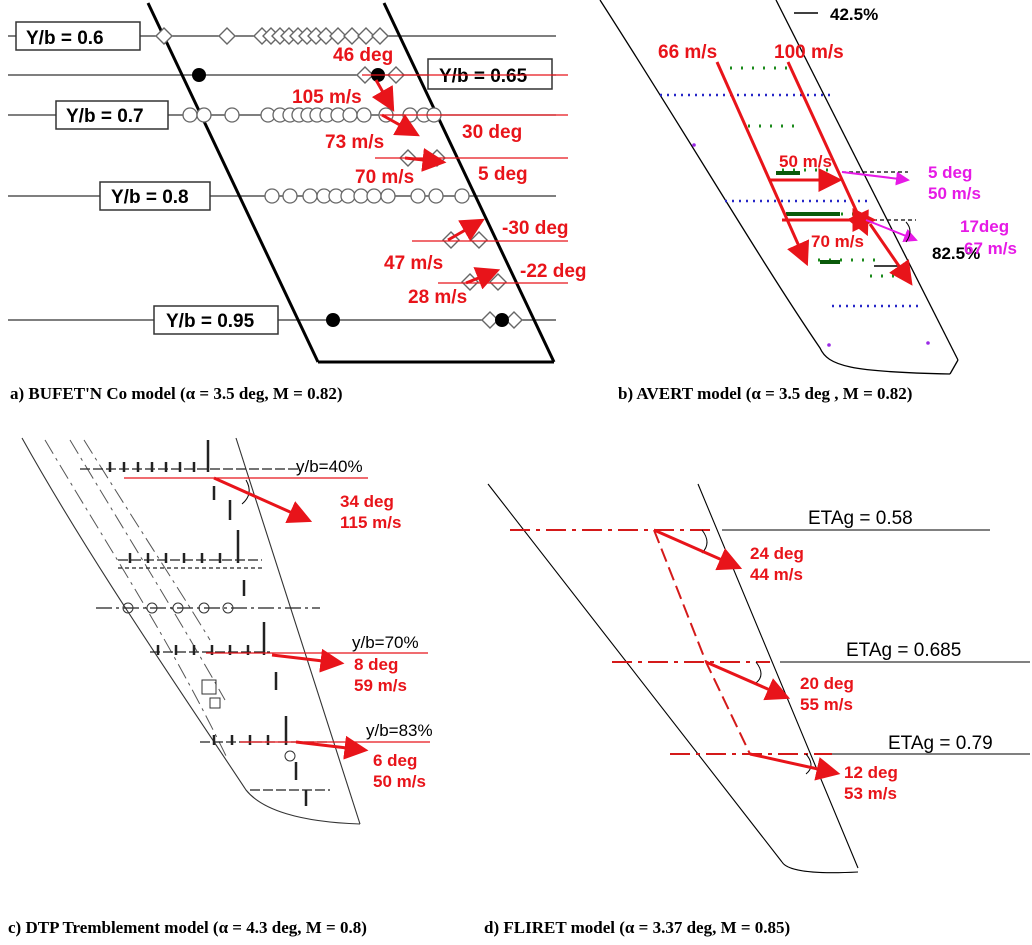 This screenshot has height=945, width=1032. I want to click on label-d-12deg: 12 deg, so click(871, 772).